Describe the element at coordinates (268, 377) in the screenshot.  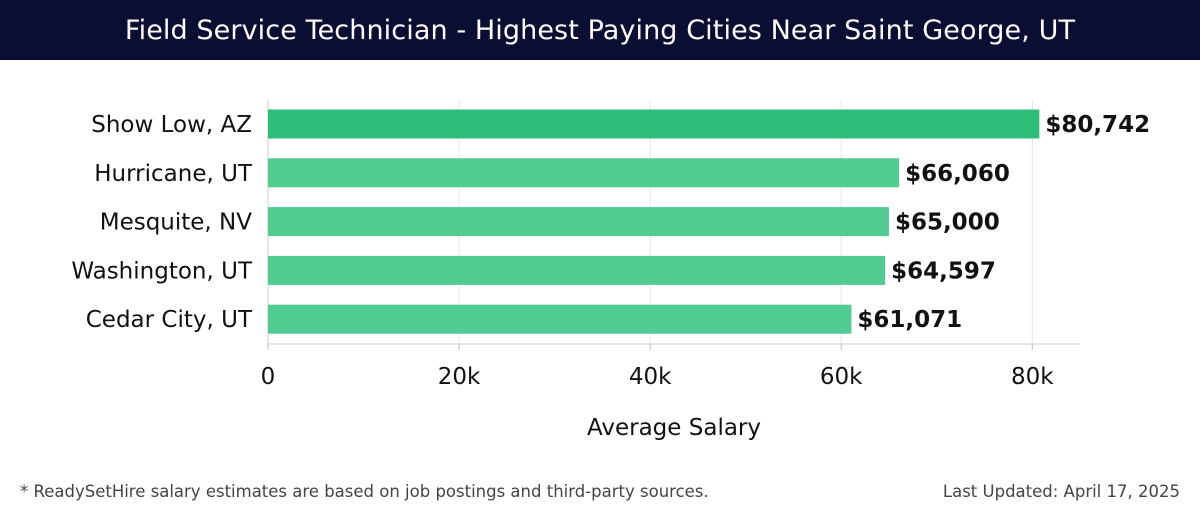
I see `x-tick-label: 0` at that location.